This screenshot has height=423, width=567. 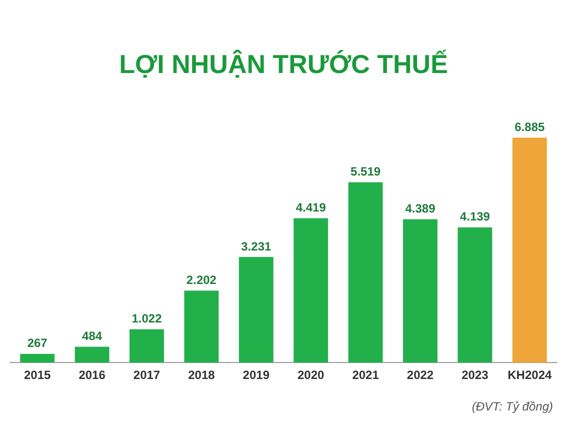 What do you see at coordinates (475, 375) in the screenshot?
I see `x-tick-label: 2023` at bounding box center [475, 375].